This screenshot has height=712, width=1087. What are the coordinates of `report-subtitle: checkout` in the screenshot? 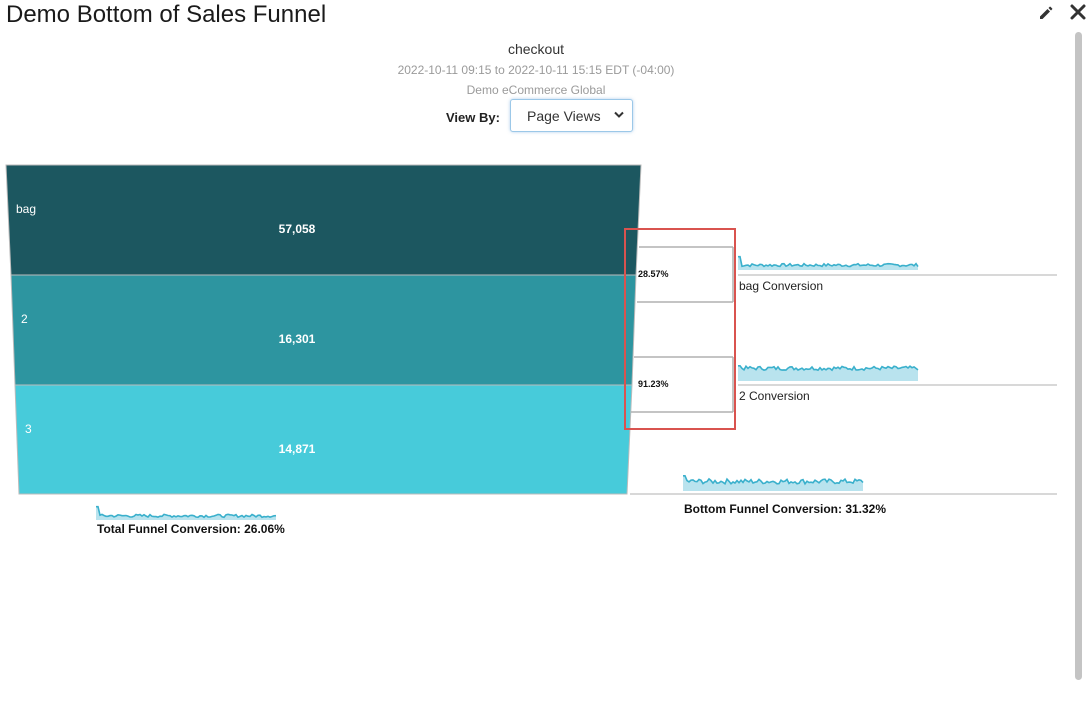 It's located at (536, 49).